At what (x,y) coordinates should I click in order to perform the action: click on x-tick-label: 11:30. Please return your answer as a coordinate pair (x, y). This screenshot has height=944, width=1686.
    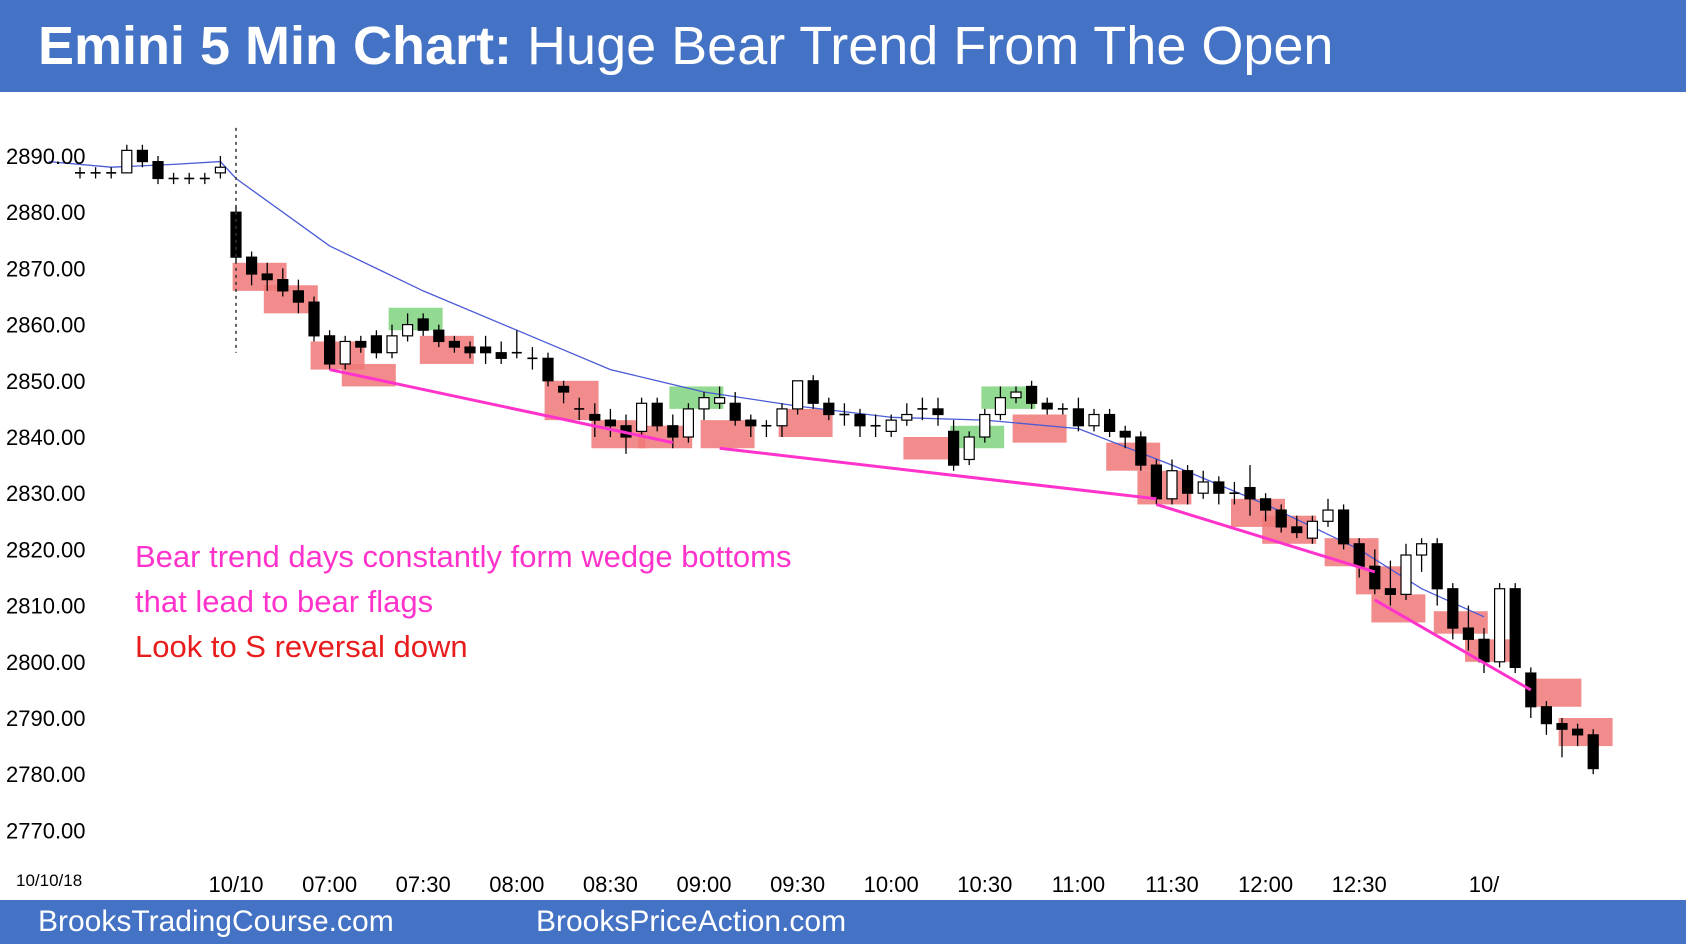
    Looking at the image, I should click on (1171, 884).